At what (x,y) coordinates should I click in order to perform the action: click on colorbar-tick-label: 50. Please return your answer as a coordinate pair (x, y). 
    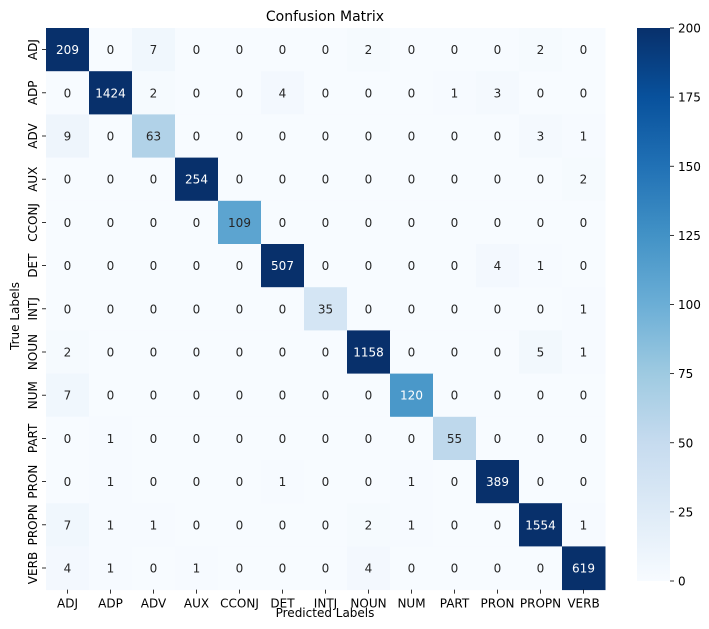
    Looking at the image, I should click on (685, 443).